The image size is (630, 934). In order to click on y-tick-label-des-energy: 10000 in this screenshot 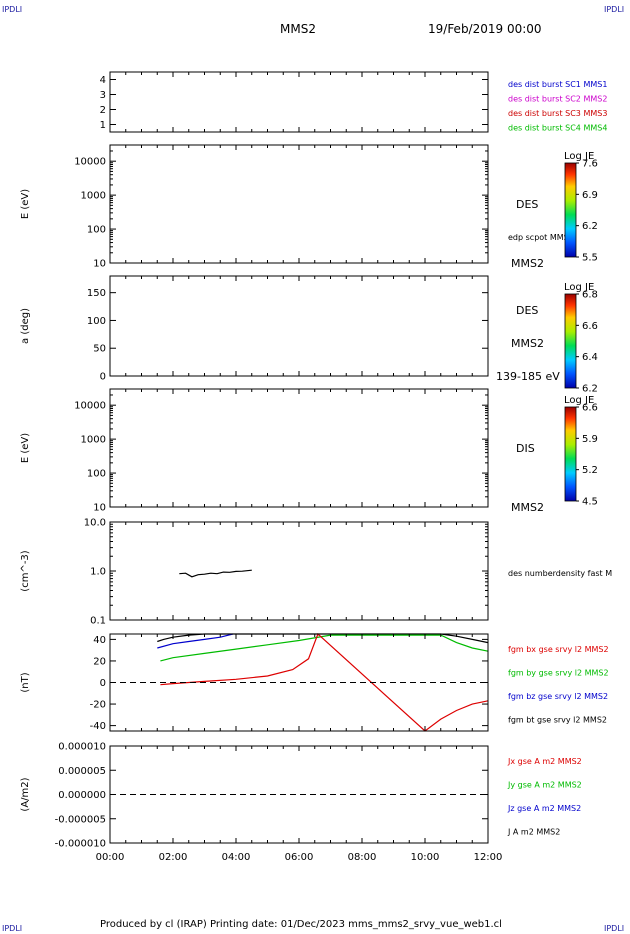, I will do `click(90, 162)`.